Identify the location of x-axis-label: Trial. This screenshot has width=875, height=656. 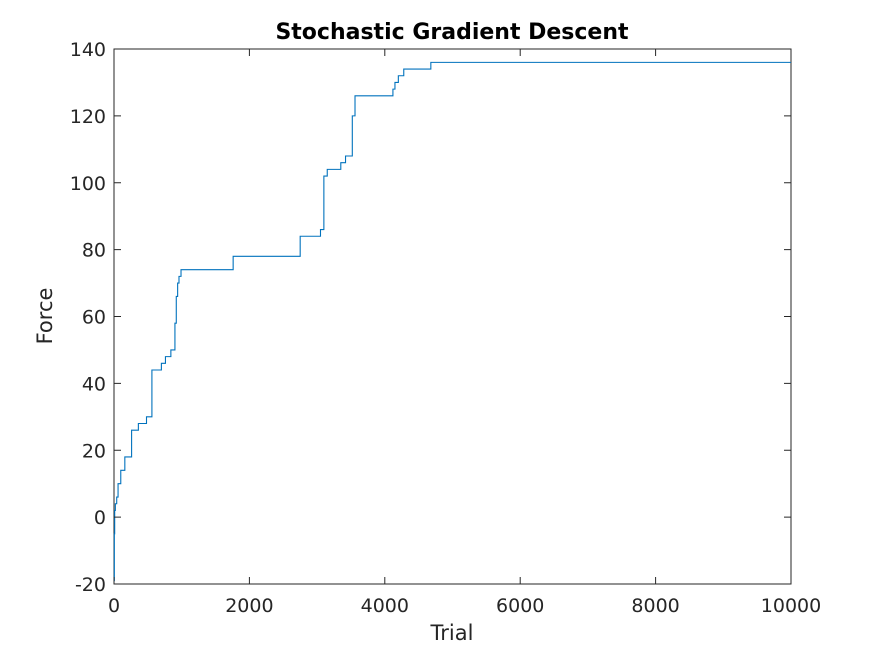
(452, 633).